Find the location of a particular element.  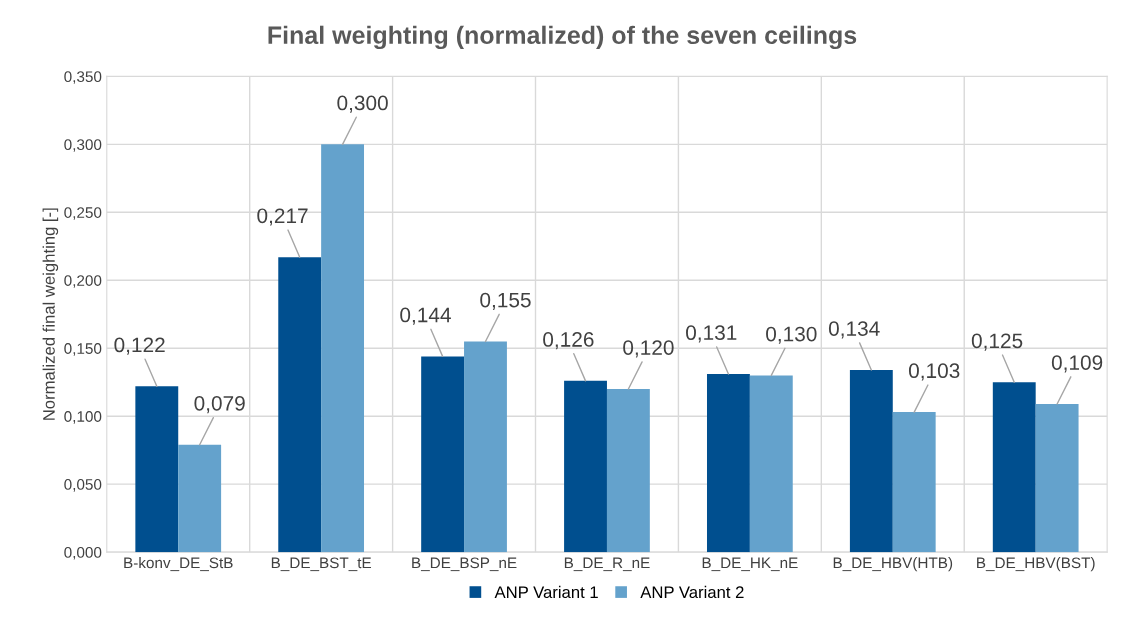

y-tick-label: 0,350 is located at coordinates (83, 77).